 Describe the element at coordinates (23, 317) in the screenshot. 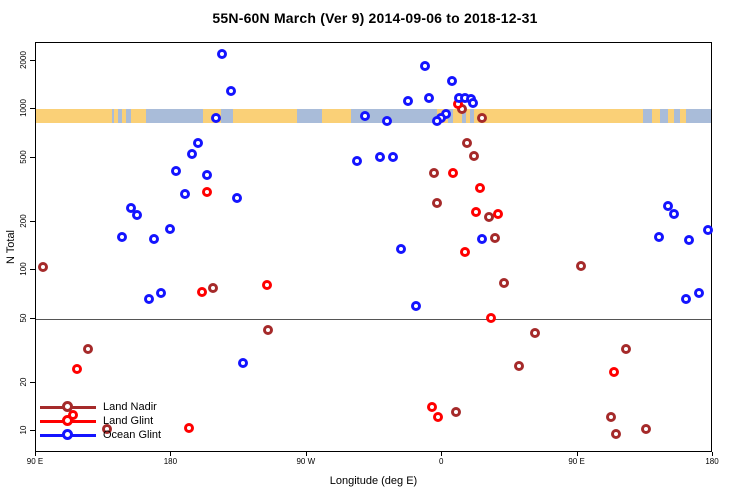

I see `y-tick-label: 50` at that location.